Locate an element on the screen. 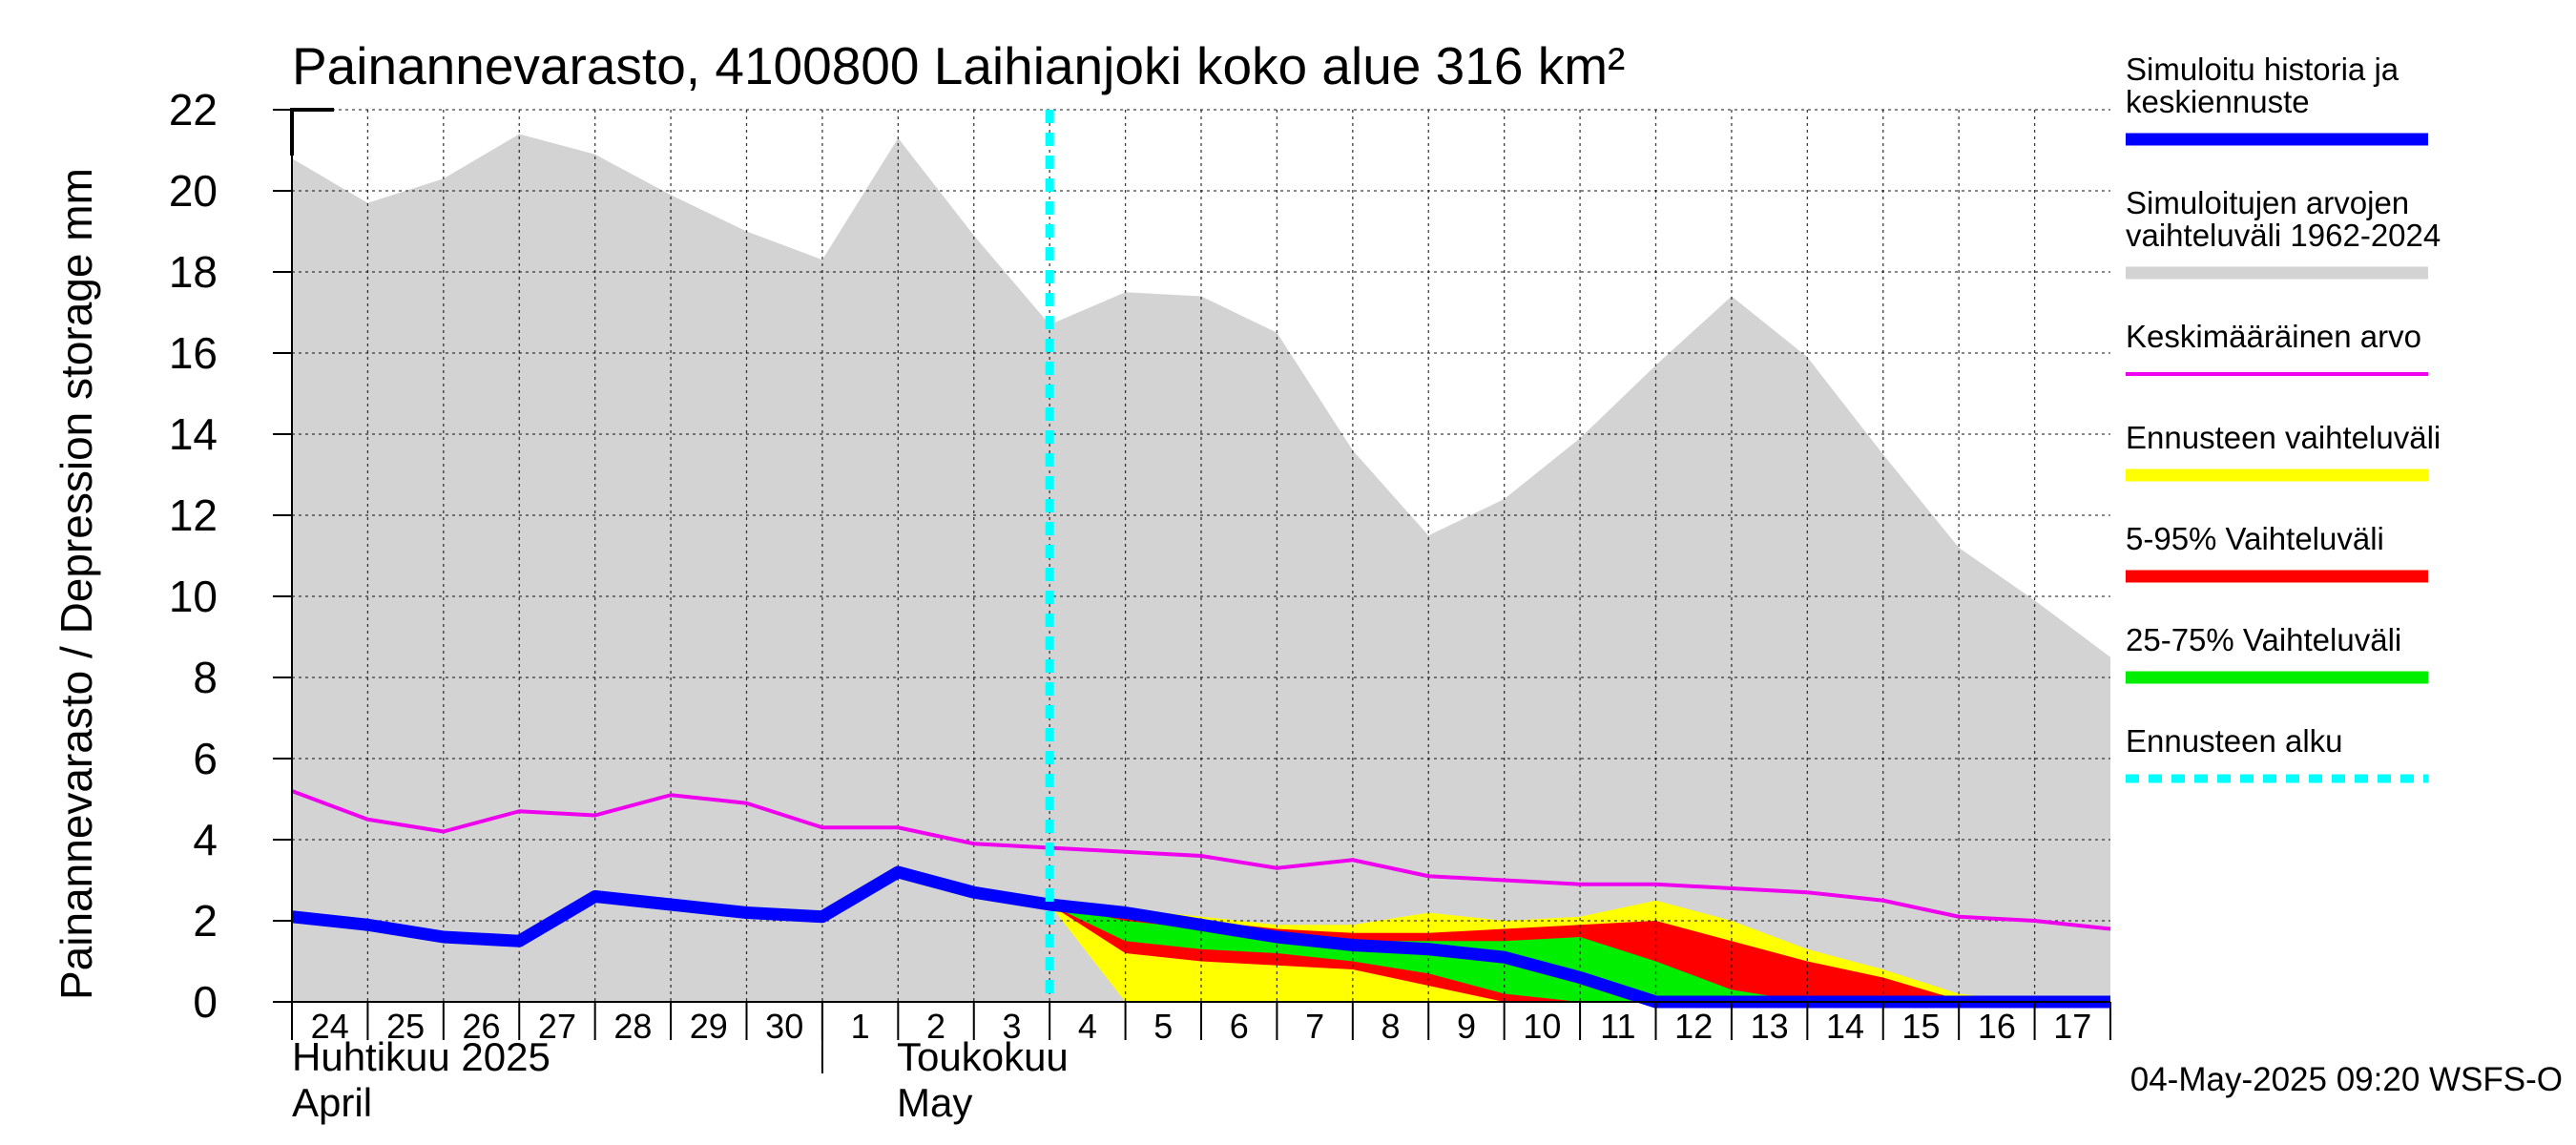  x-tick-label: 26 is located at coordinates (482, 1026).